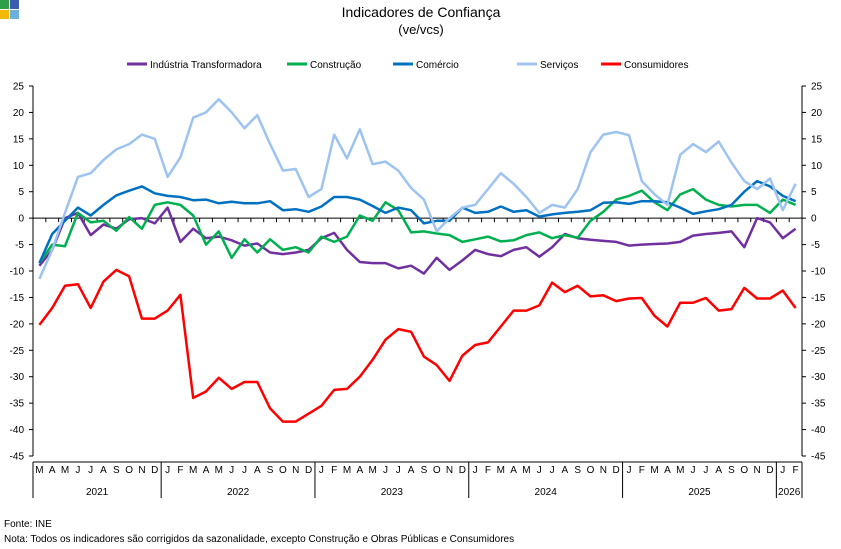 The height and width of the screenshot is (549, 841). I want to click on y-tick-label-right: -15, so click(818, 298).